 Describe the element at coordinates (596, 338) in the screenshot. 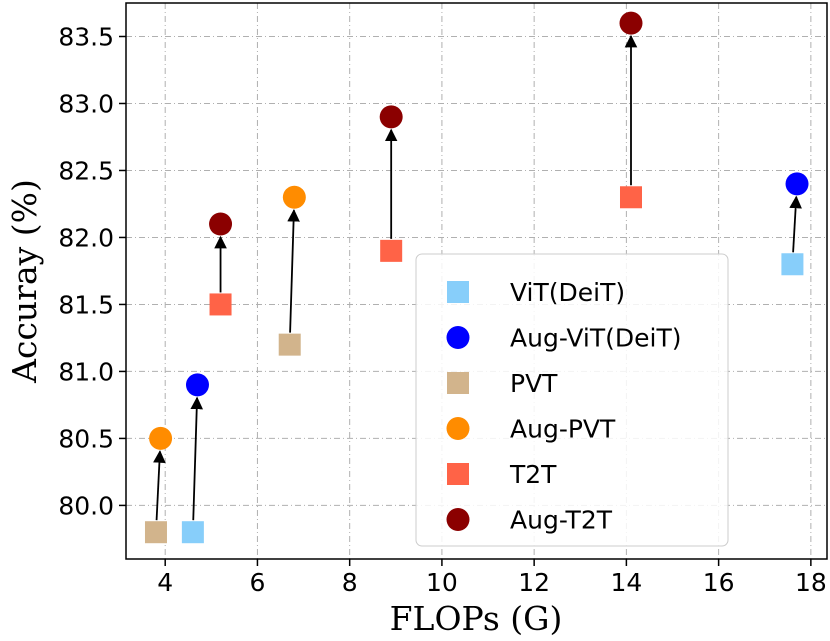

I see `legend-label: Aug-ViT(DeiT)` at that location.